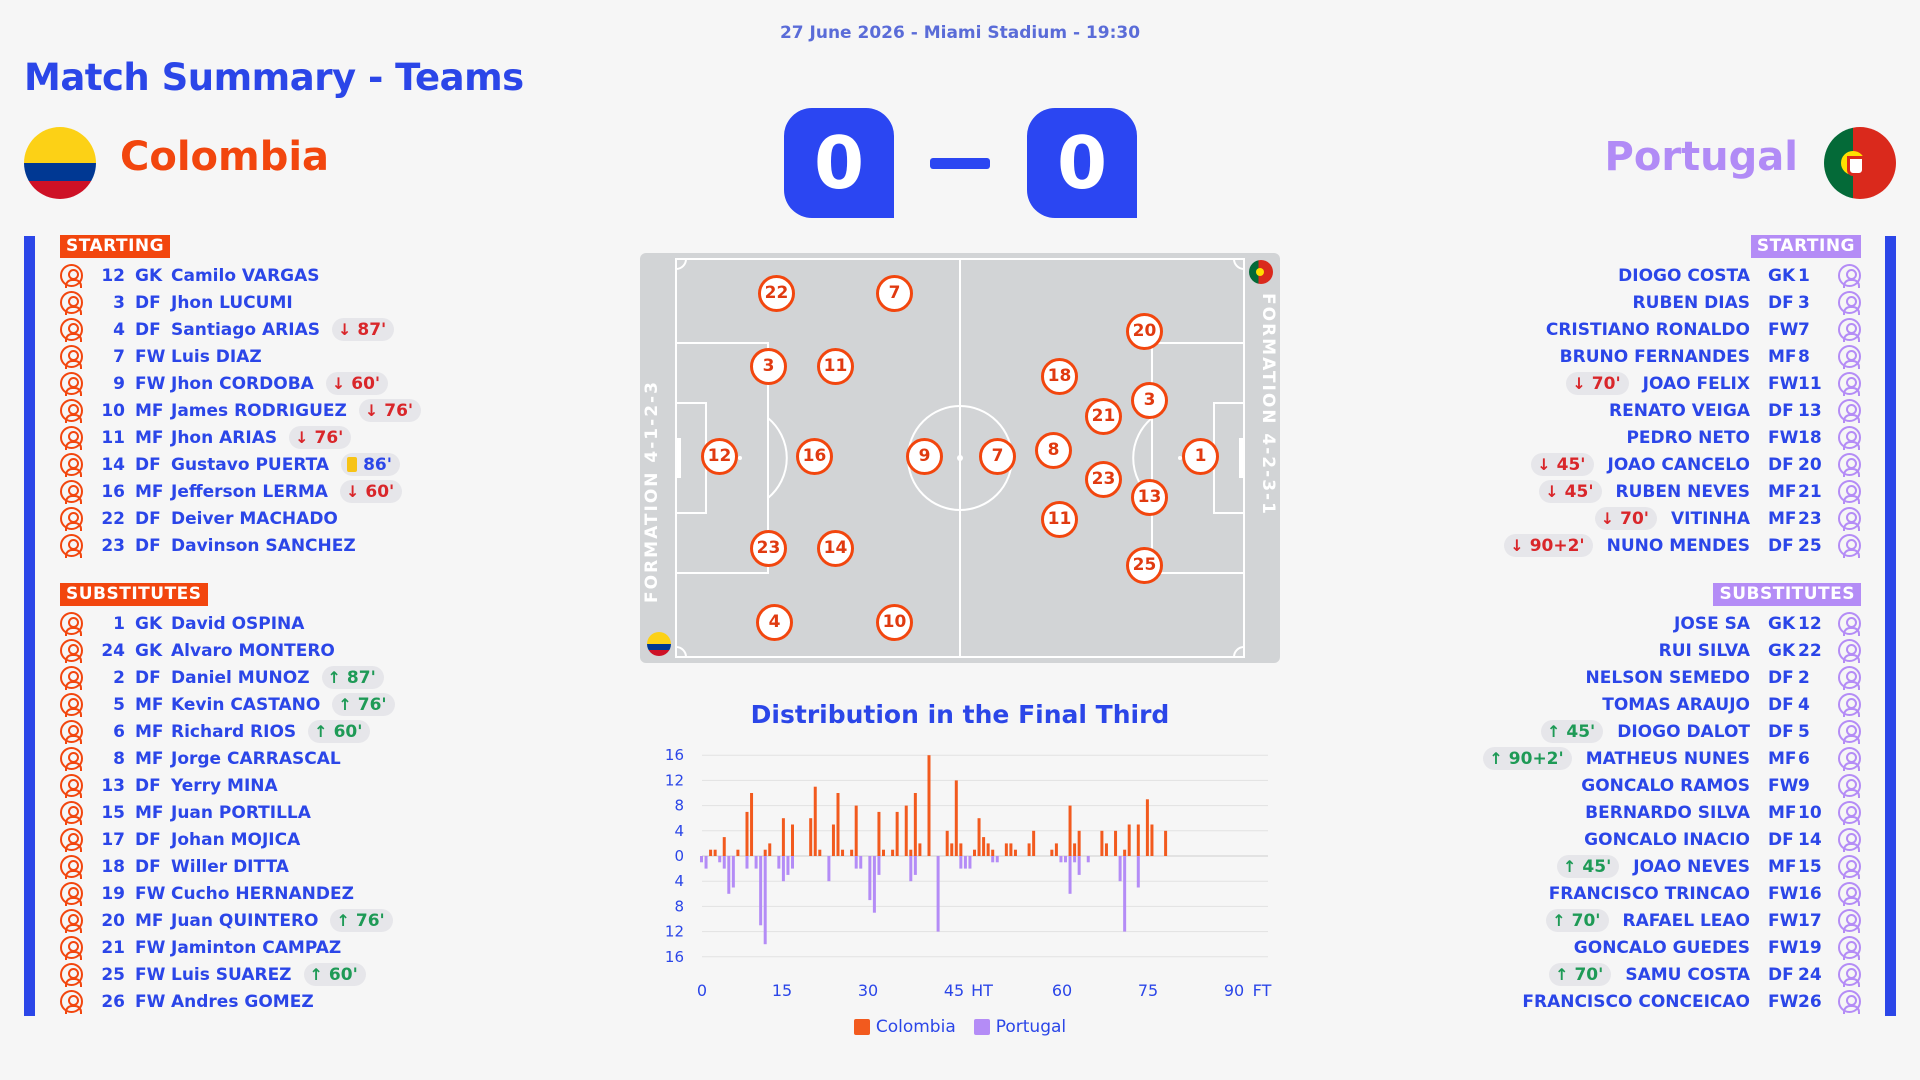  I want to click on home-player-marker: 10, so click(894, 622).